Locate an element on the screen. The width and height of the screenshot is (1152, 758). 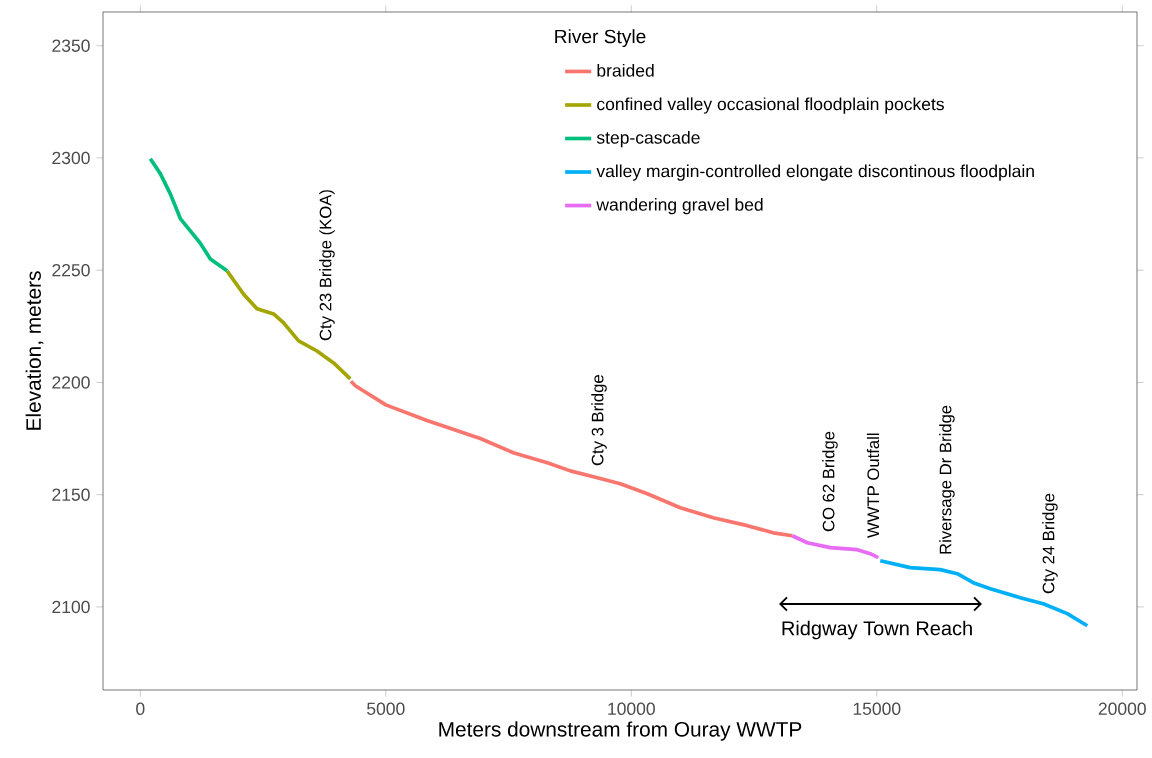
x-tick-label: 15000 is located at coordinates (877, 708).